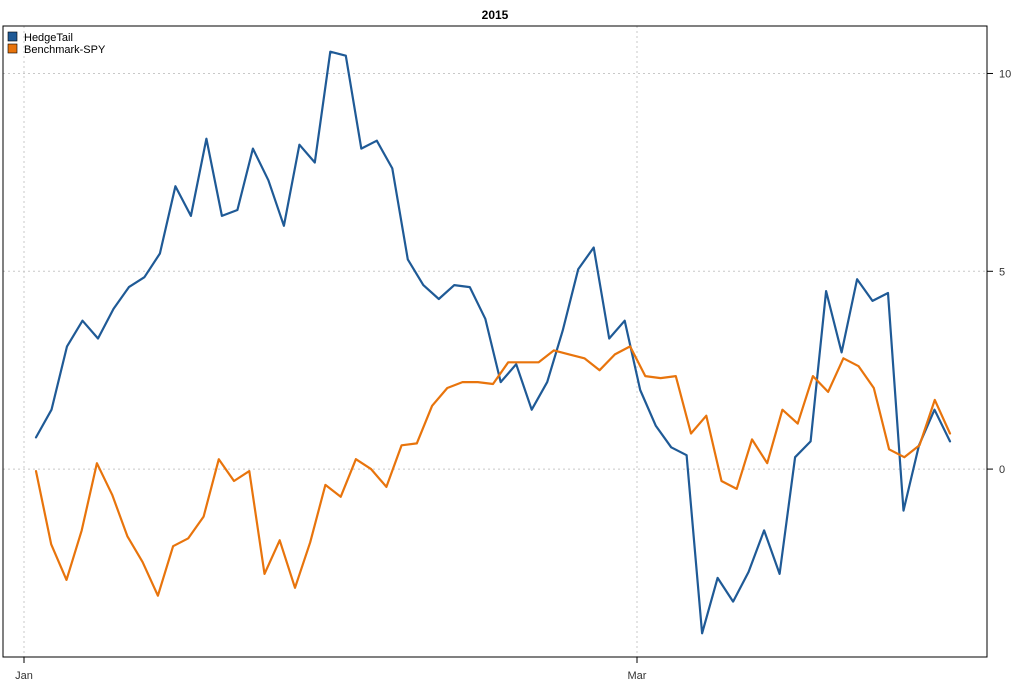  What do you see at coordinates (24, 676) in the screenshot?
I see `x-tick-label: Jan` at bounding box center [24, 676].